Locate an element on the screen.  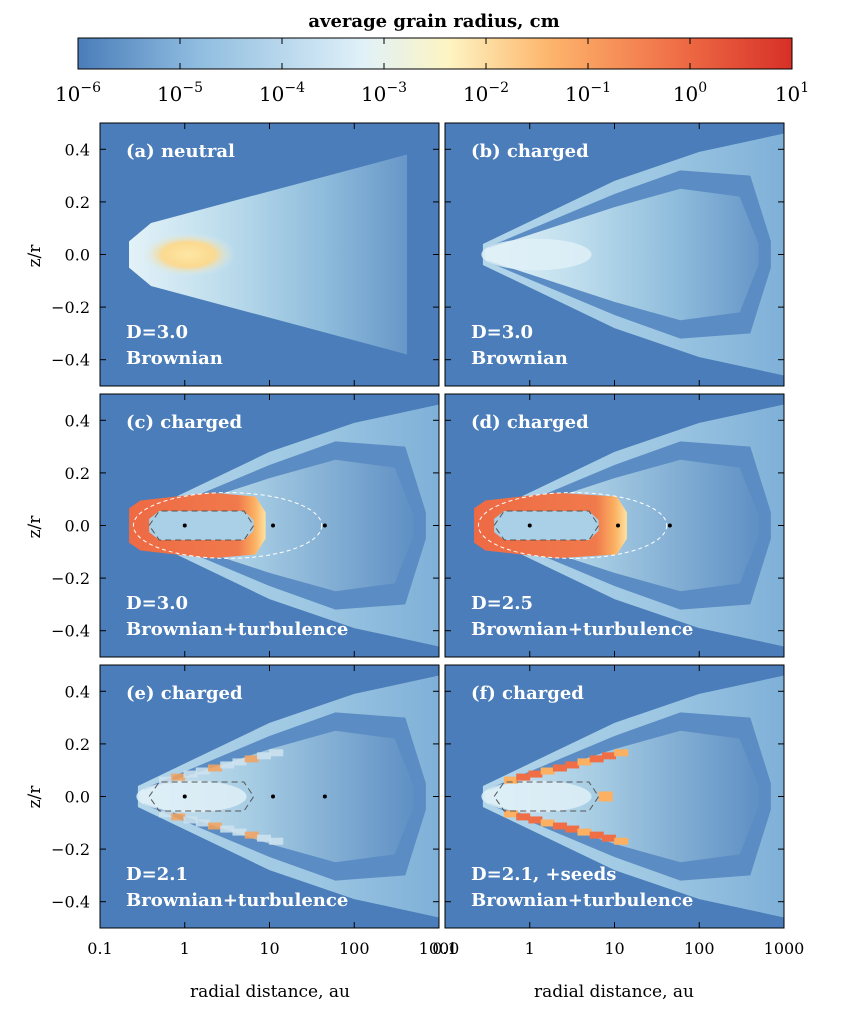
x-tick-label: 0.1 is located at coordinates (444, 948).